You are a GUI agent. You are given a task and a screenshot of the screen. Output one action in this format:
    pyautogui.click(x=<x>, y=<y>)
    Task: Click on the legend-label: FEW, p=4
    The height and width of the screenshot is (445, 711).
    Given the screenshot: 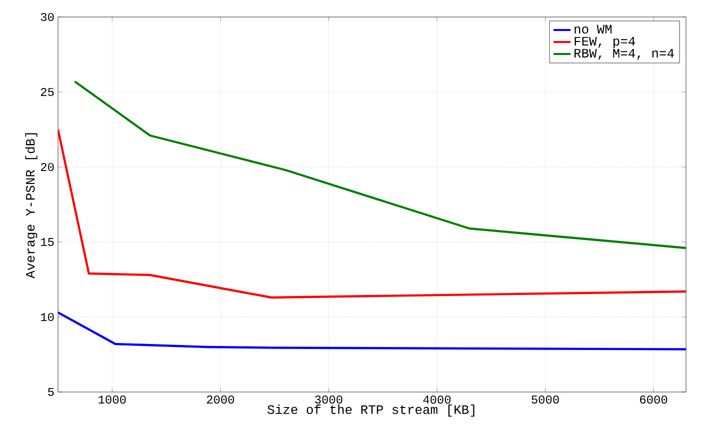 What is the action you would take?
    pyautogui.click(x=605, y=42)
    